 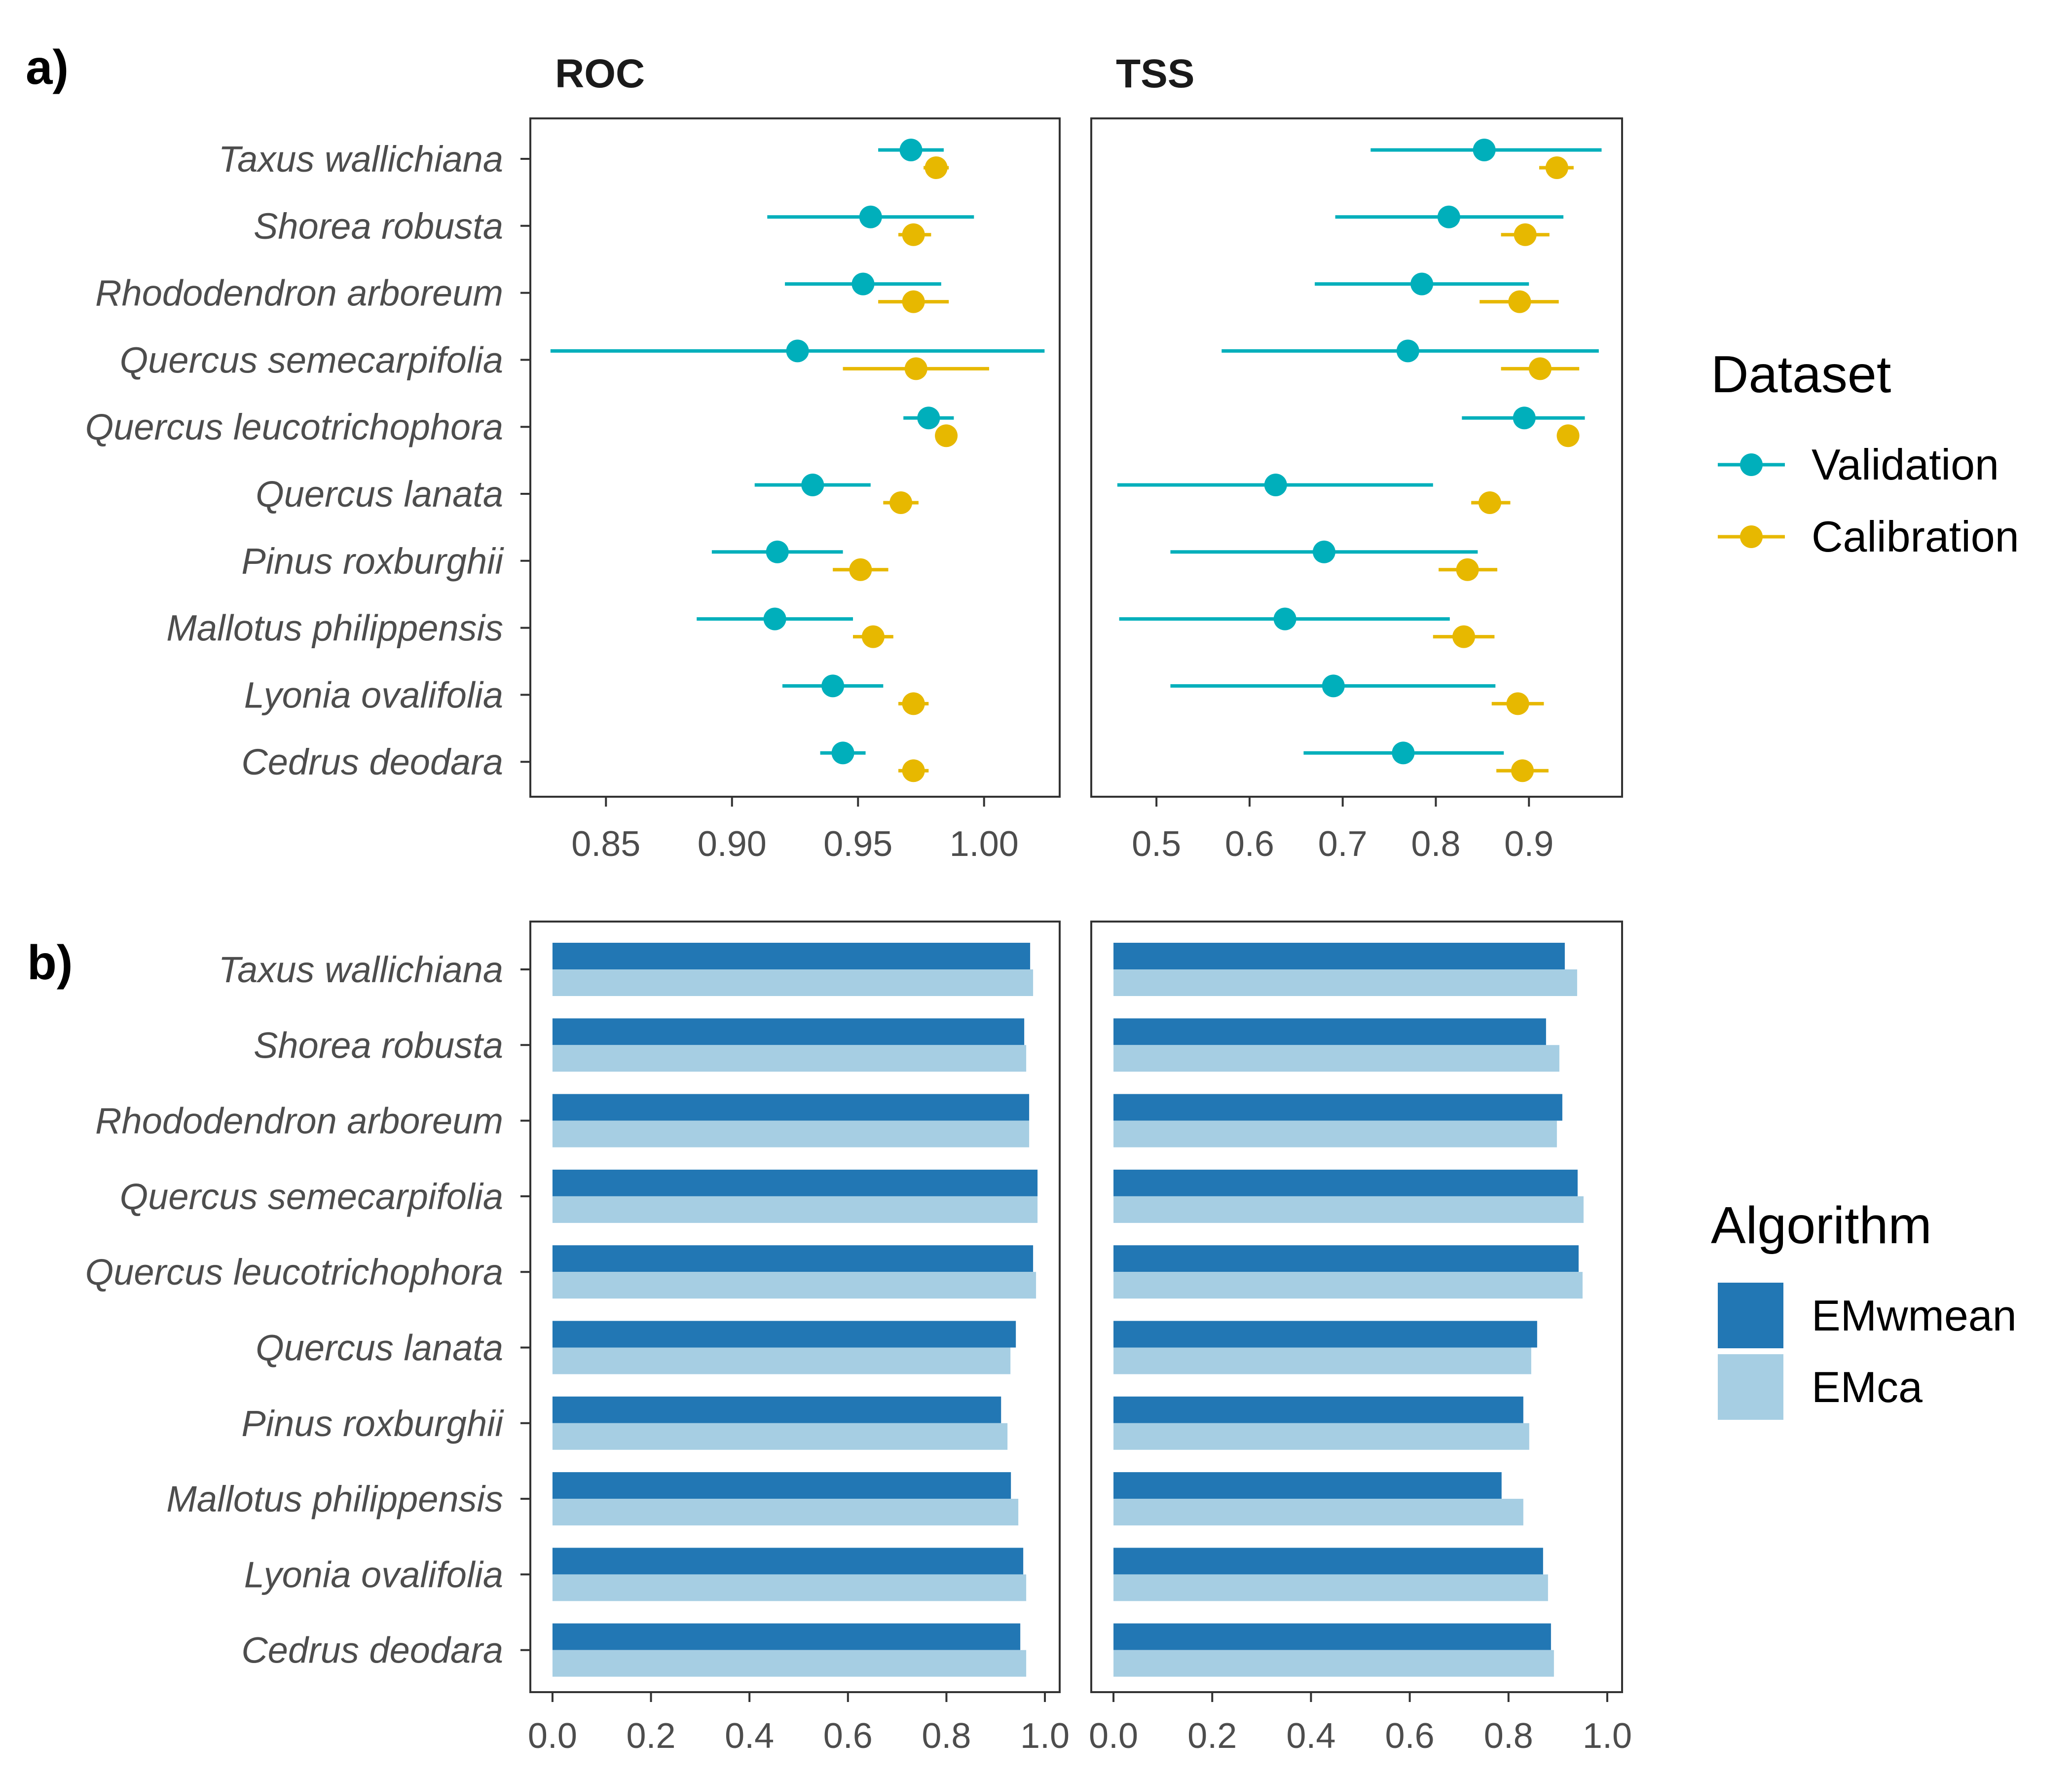 What do you see at coordinates (873, 636) in the screenshot?
I see `a-roc-calibration-point-mallotus-philippensis` at bounding box center [873, 636].